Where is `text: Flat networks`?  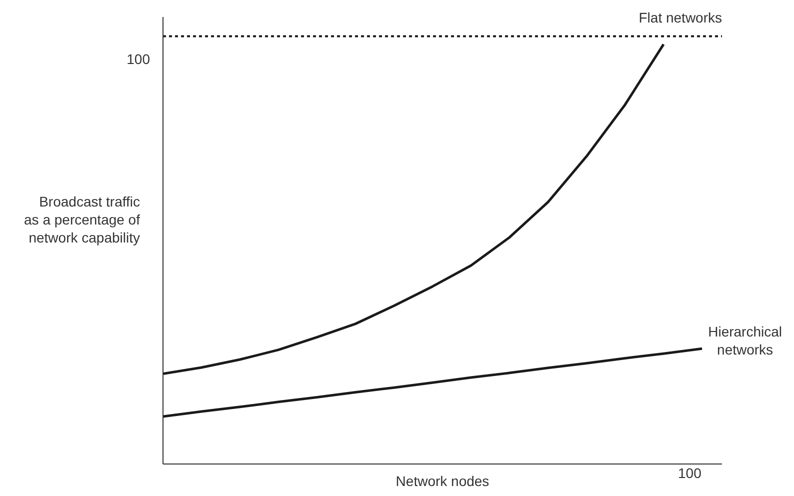 text: Flat networks is located at coordinates (680, 17).